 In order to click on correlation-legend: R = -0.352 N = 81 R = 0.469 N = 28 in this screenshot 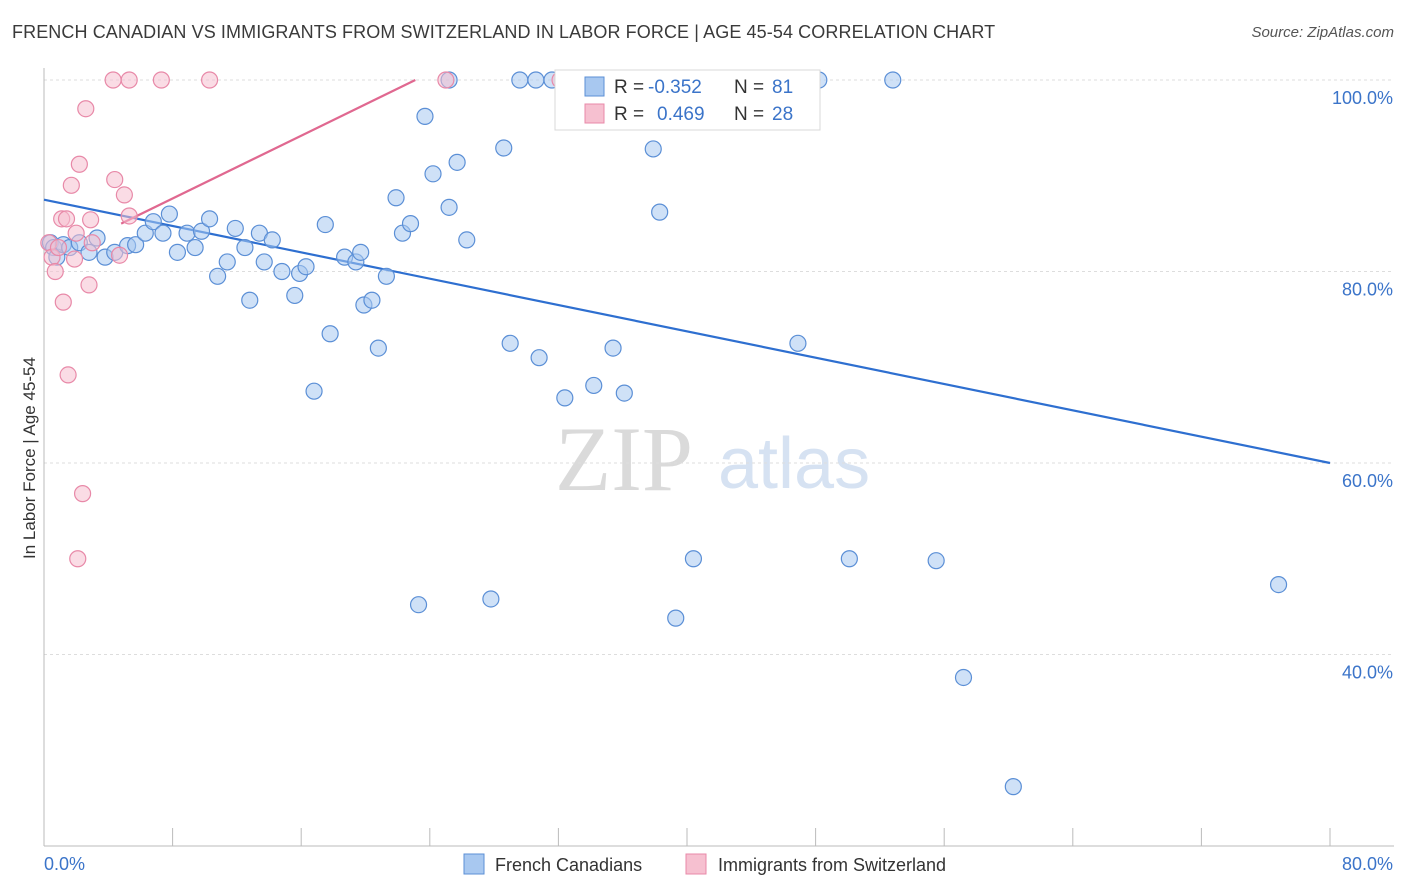, I will do `click(687, 100)`.